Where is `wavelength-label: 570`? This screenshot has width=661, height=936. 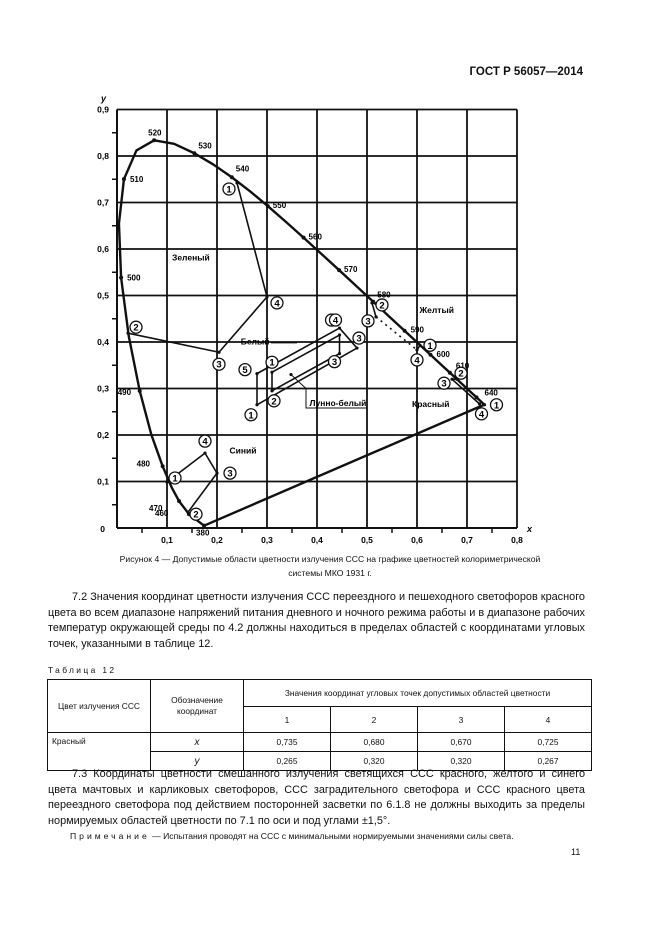
wavelength-label: 570 is located at coordinates (351, 269).